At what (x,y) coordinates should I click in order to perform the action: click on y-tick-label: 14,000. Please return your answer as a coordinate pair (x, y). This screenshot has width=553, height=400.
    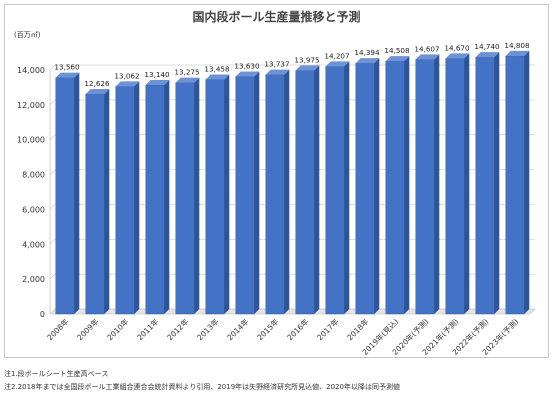
    Looking at the image, I should click on (31, 70).